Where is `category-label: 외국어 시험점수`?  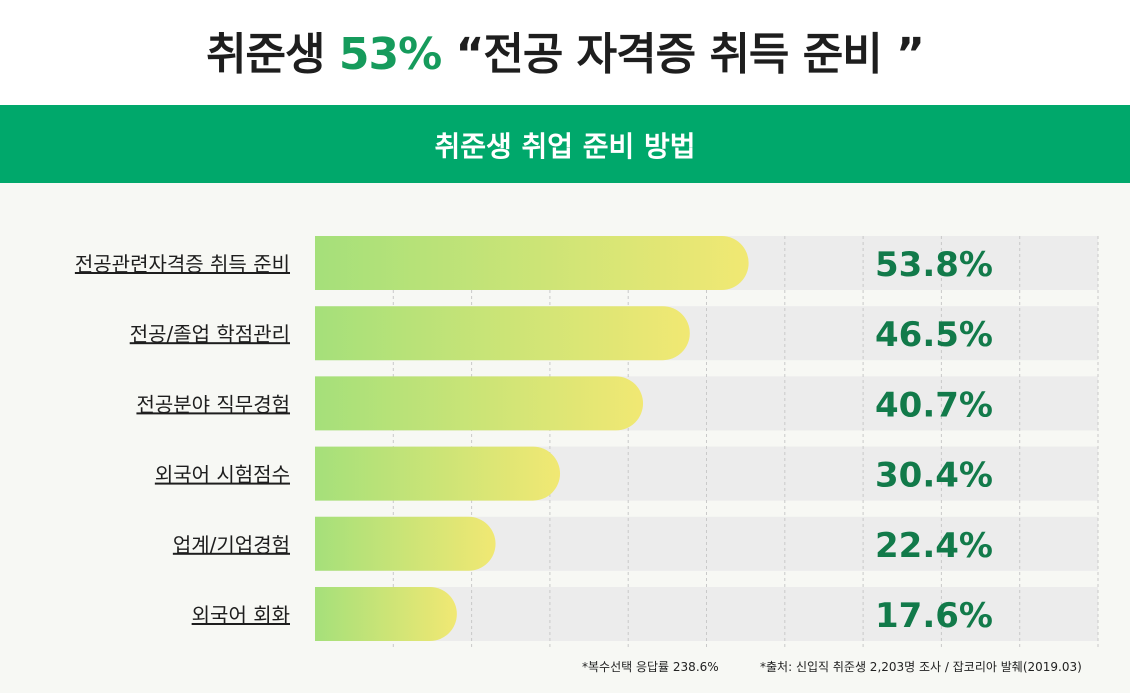
category-label: 외국어 시험점수 is located at coordinates (222, 475).